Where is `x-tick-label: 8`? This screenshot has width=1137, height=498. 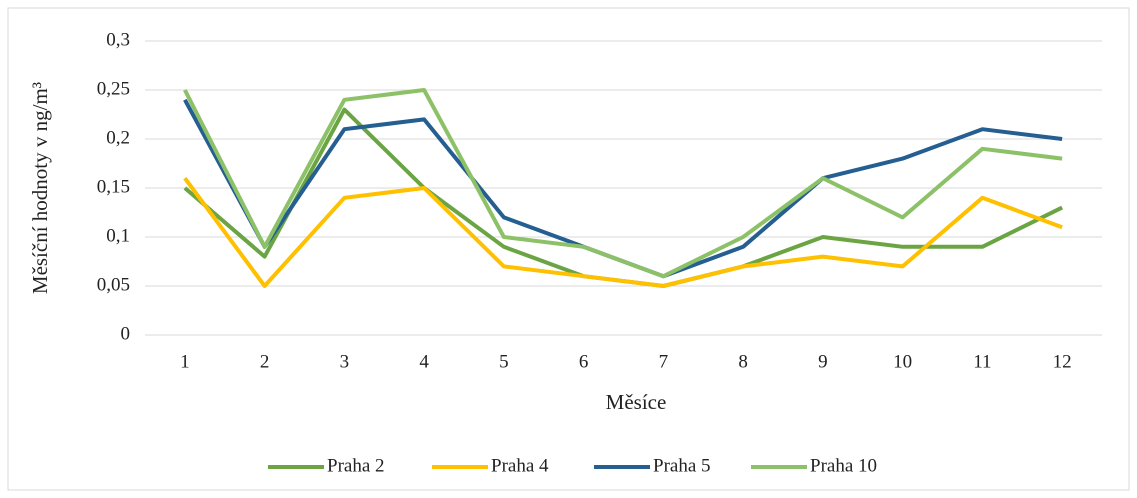 x-tick-label: 8 is located at coordinates (743, 361).